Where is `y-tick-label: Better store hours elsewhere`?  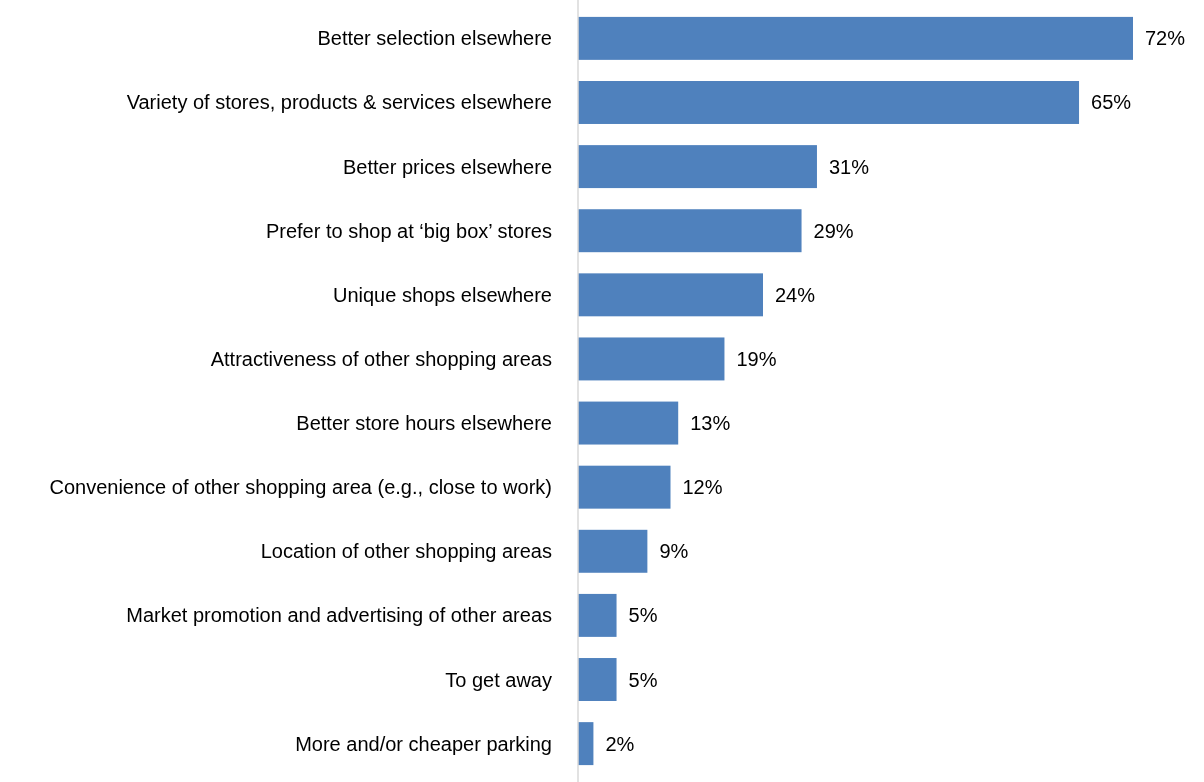
y-tick-label: Better store hours elsewhere is located at coordinates (424, 423).